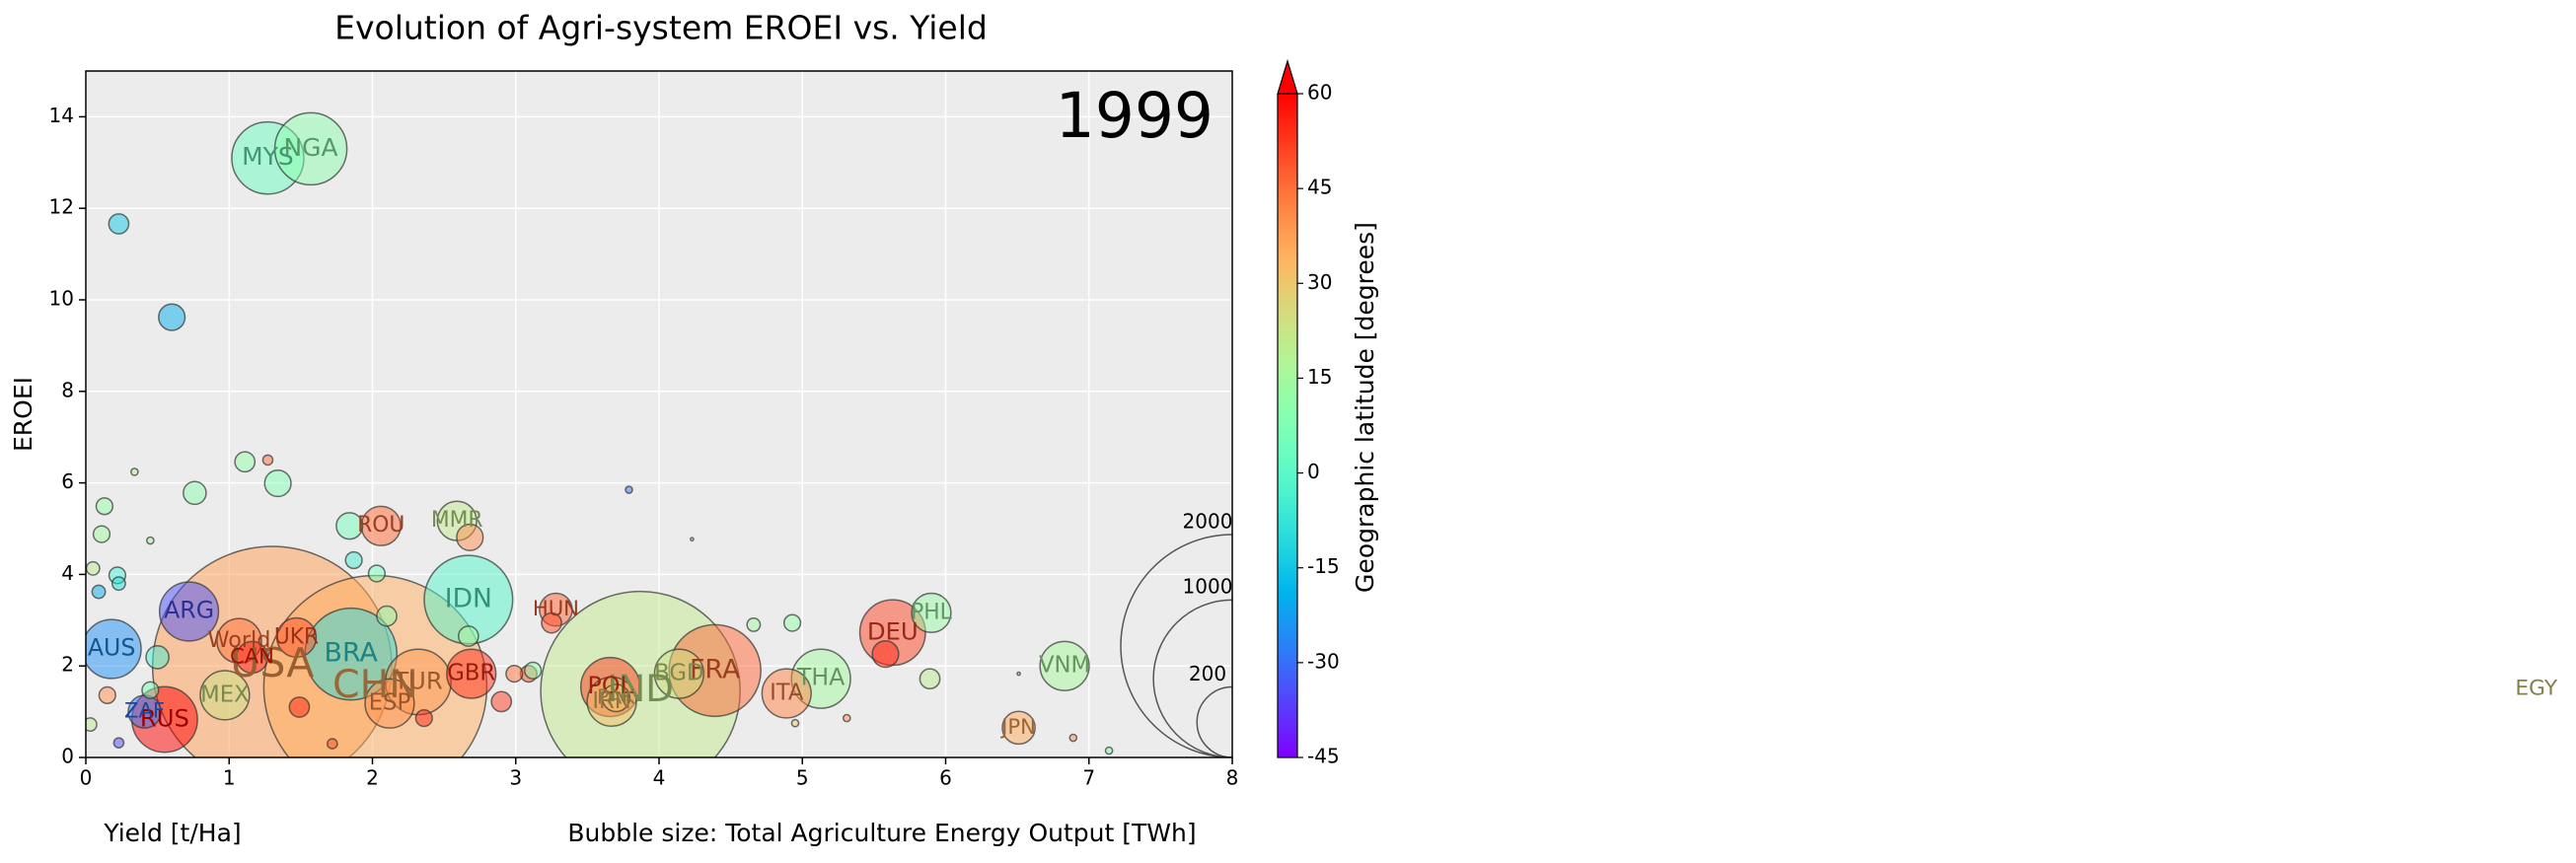  What do you see at coordinates (23, 415) in the screenshot?
I see `y-axis-label: EROEI` at bounding box center [23, 415].